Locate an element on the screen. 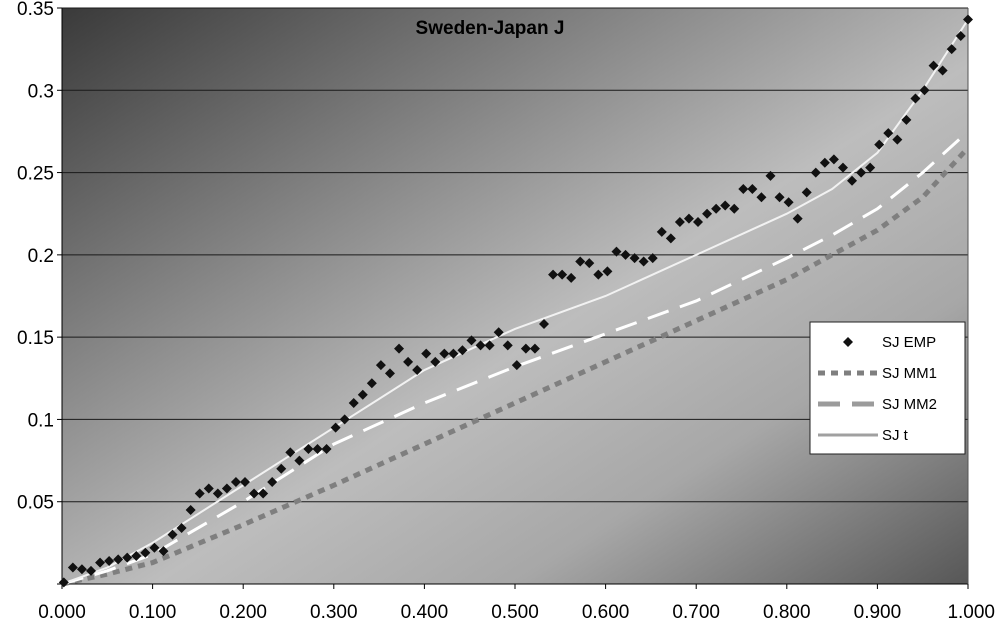  legend-box is located at coordinates (887, 388).